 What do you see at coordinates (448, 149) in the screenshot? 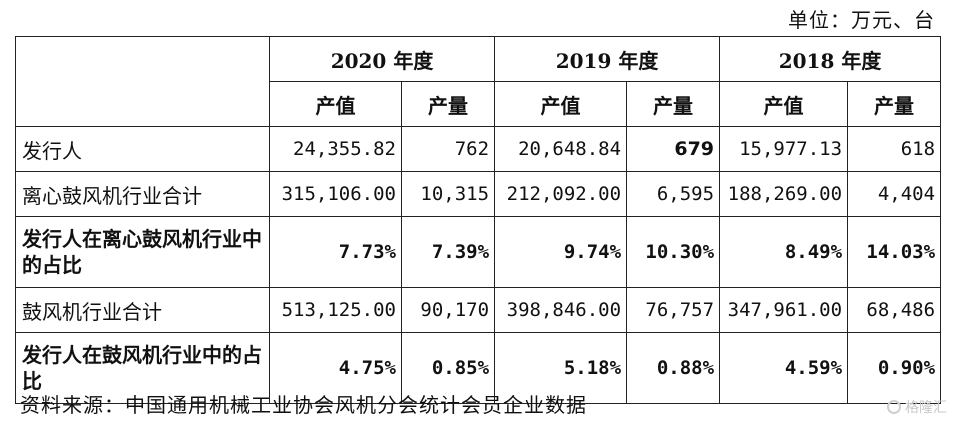
I see `table-cell: 762` at bounding box center [448, 149].